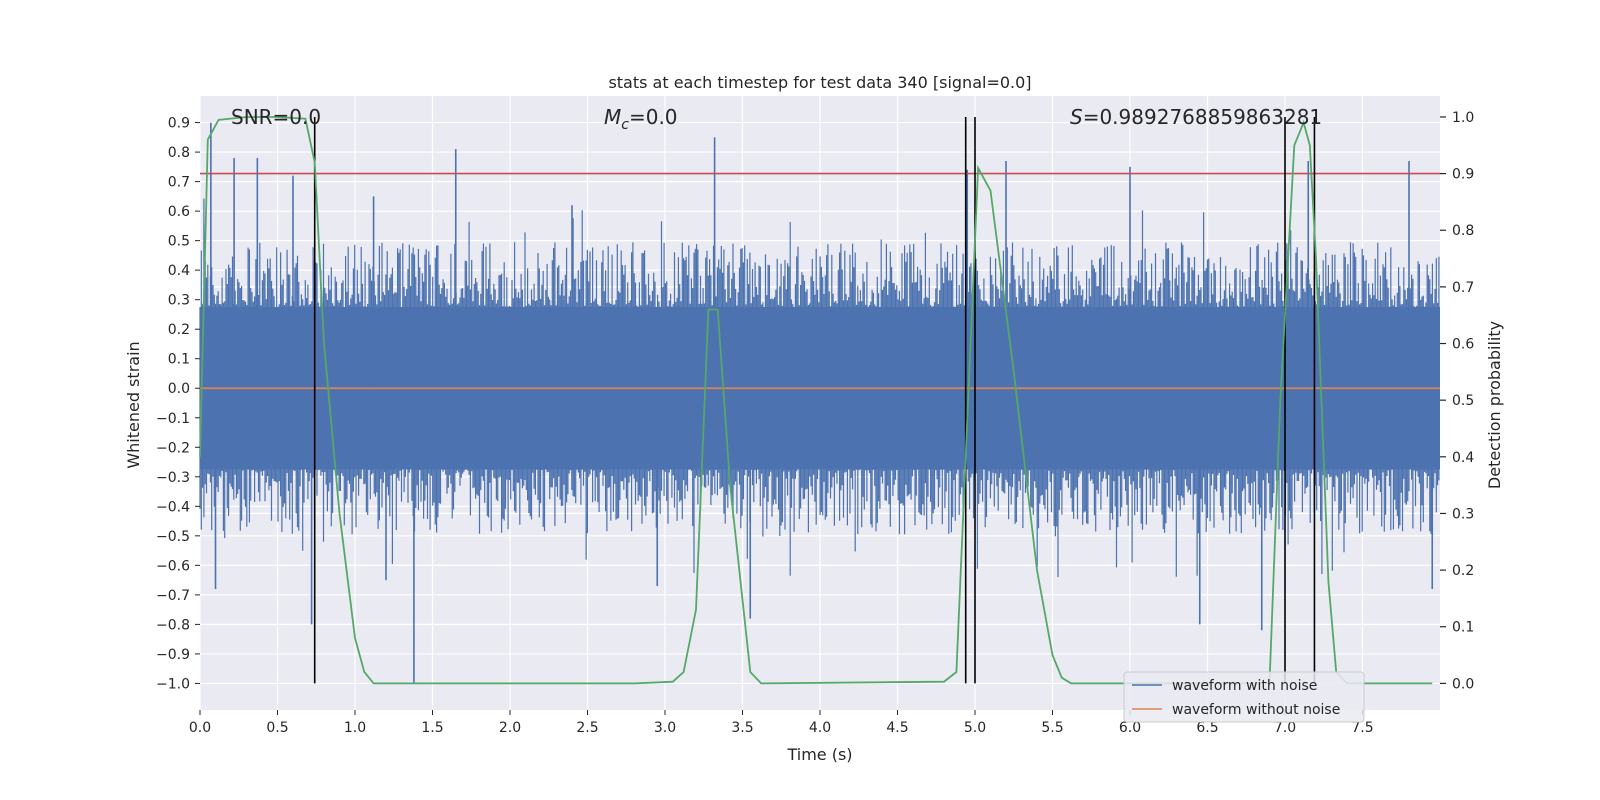  I want to click on y-tick-label: 0.0, so click(179, 389).